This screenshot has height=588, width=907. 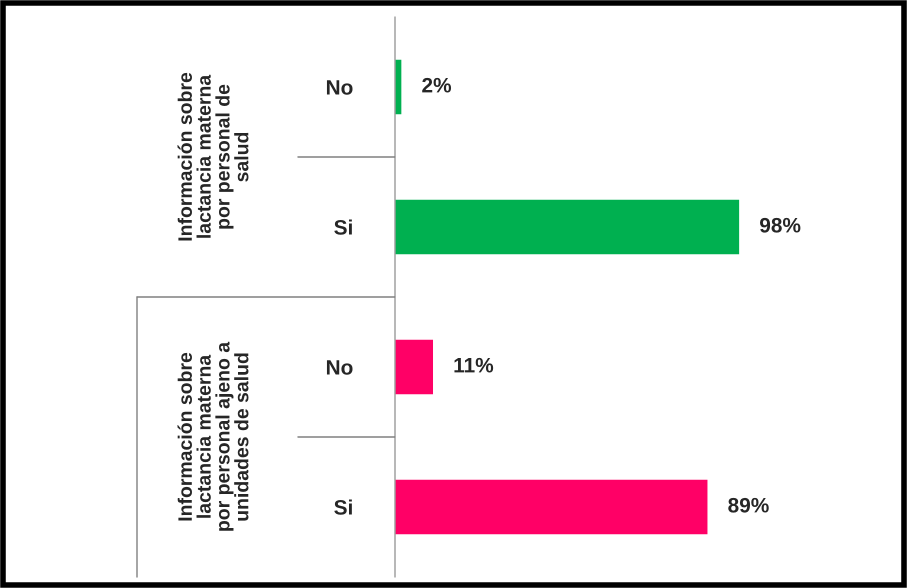 What do you see at coordinates (213, 436) in the screenshot?
I see `text: Información sobre lactancia materna por personal ajeno a unidades de salud` at bounding box center [213, 436].